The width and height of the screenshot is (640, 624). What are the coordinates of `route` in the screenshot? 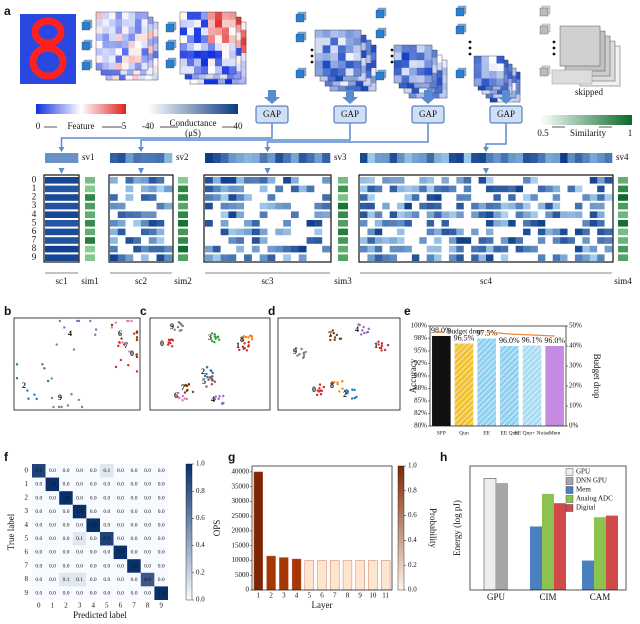 It's located at (347, 136).